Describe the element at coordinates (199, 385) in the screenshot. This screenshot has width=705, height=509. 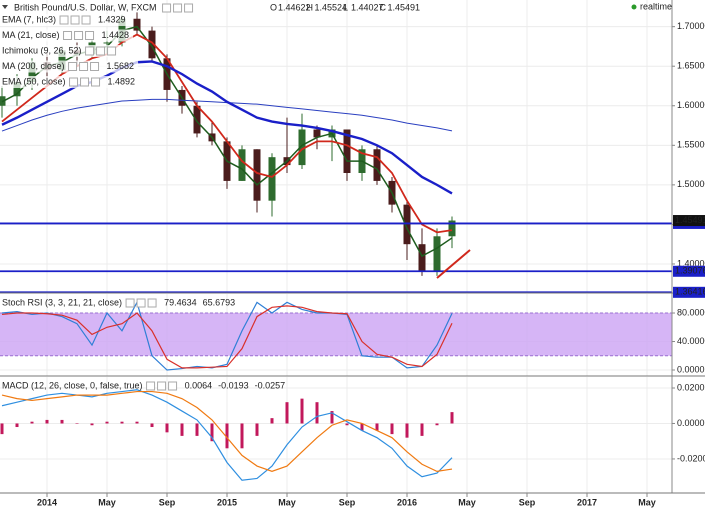
I see `legend-value: 0.0064` at that location.